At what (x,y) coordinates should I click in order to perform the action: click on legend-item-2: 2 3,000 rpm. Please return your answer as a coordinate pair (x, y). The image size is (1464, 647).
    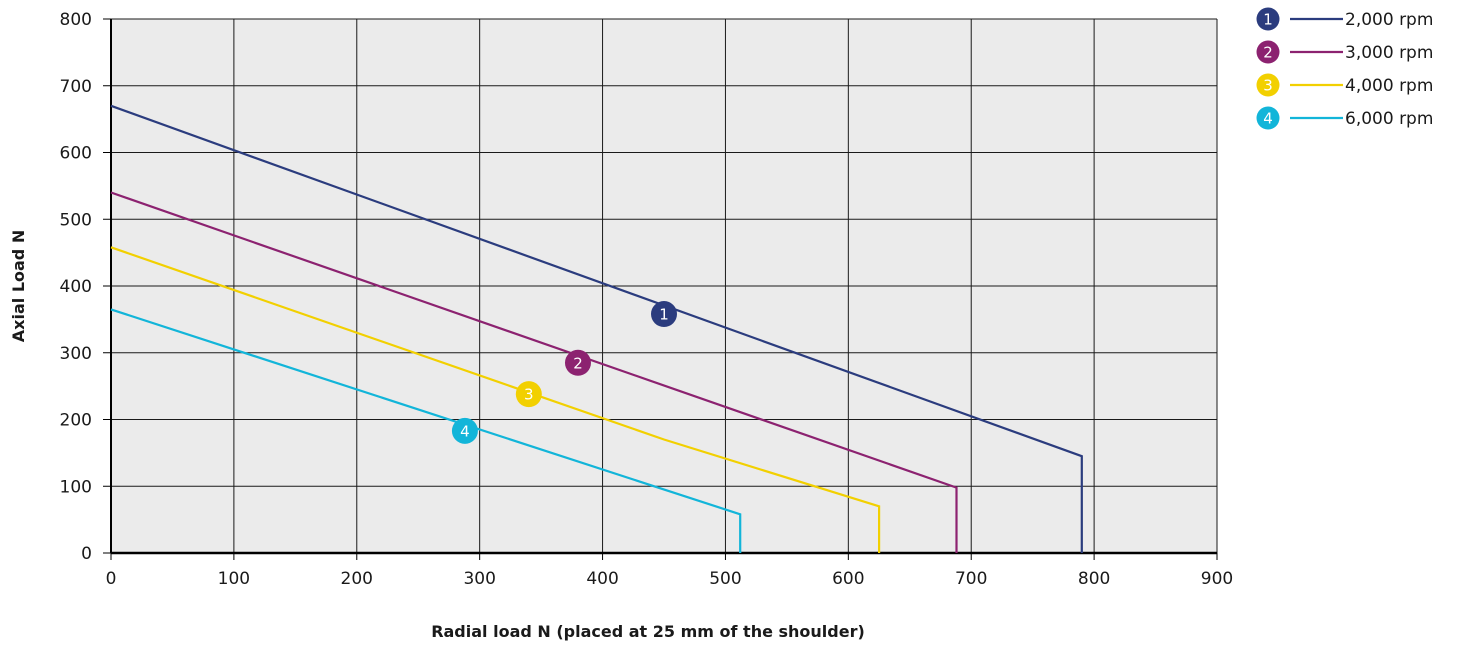
    Looking at the image, I should click on (1344, 52).